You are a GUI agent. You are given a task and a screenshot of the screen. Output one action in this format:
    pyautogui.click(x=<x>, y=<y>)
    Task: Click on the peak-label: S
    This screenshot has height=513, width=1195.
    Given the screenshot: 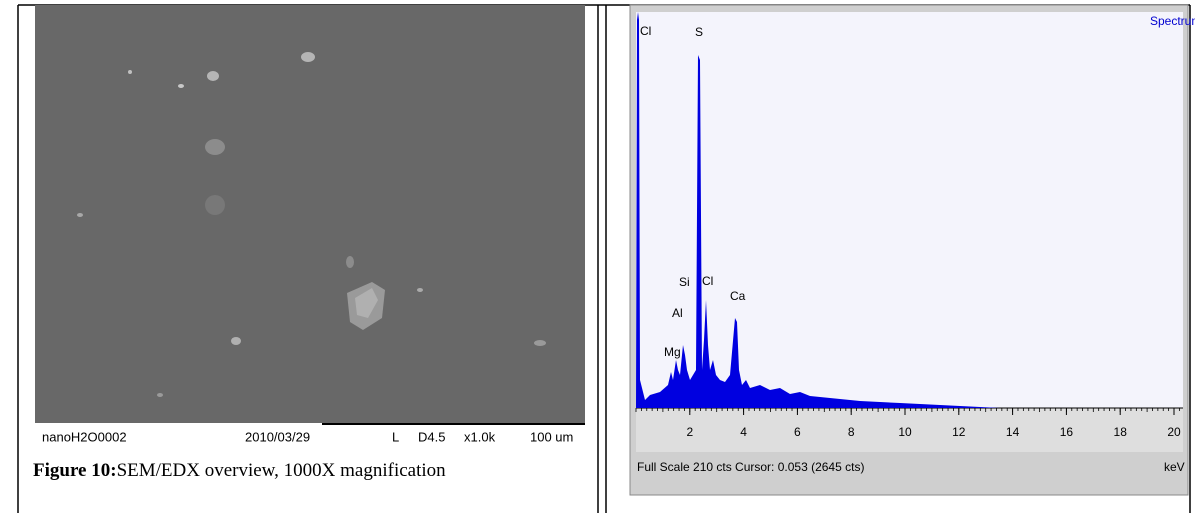 What is the action you would take?
    pyautogui.click(x=699, y=32)
    